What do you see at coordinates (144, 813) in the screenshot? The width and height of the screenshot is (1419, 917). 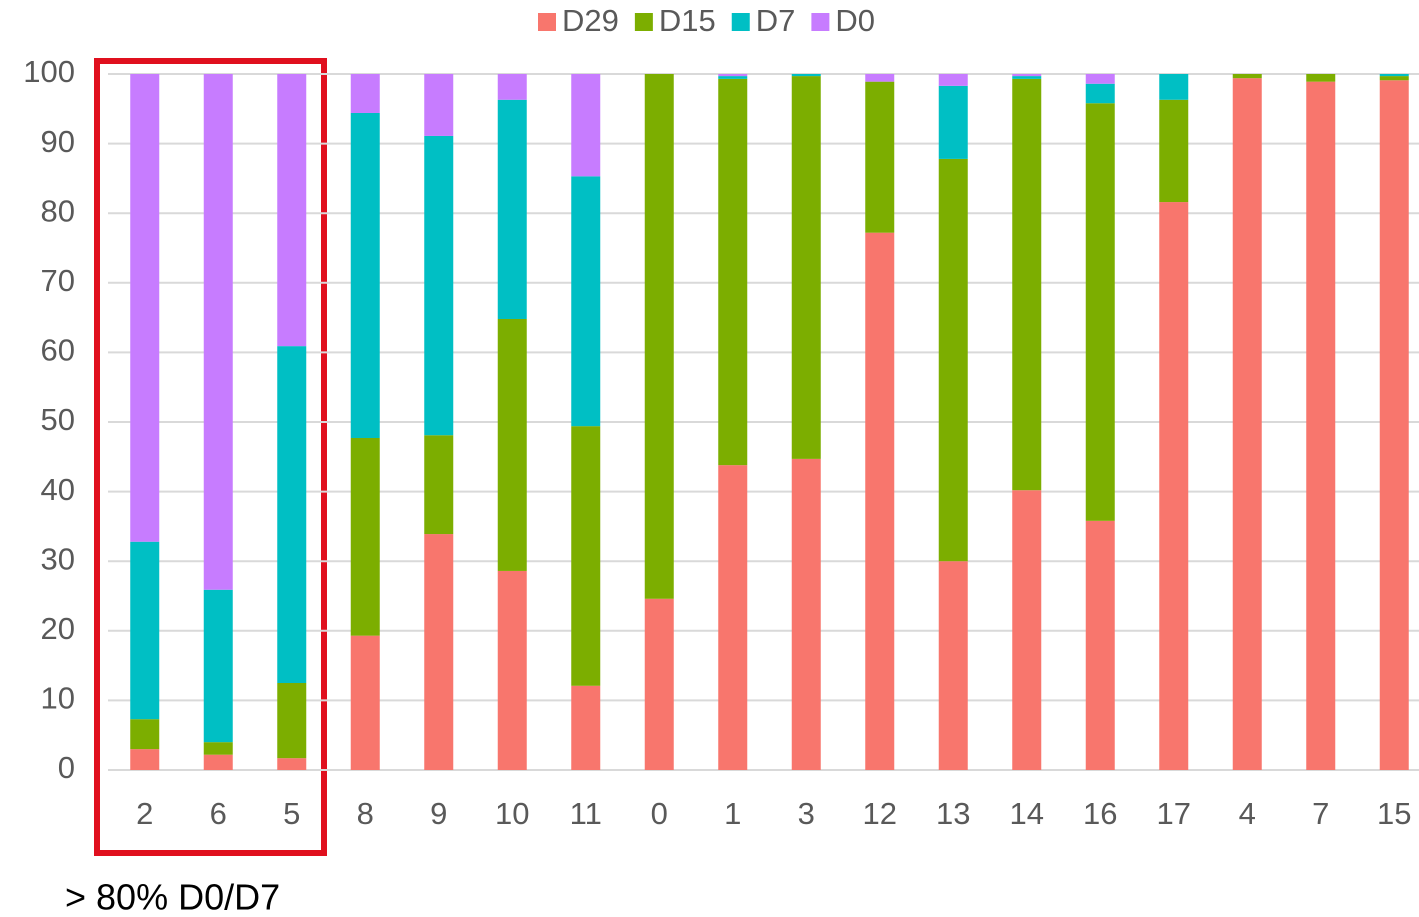 I see `x-tick-label: 2` at bounding box center [144, 813].